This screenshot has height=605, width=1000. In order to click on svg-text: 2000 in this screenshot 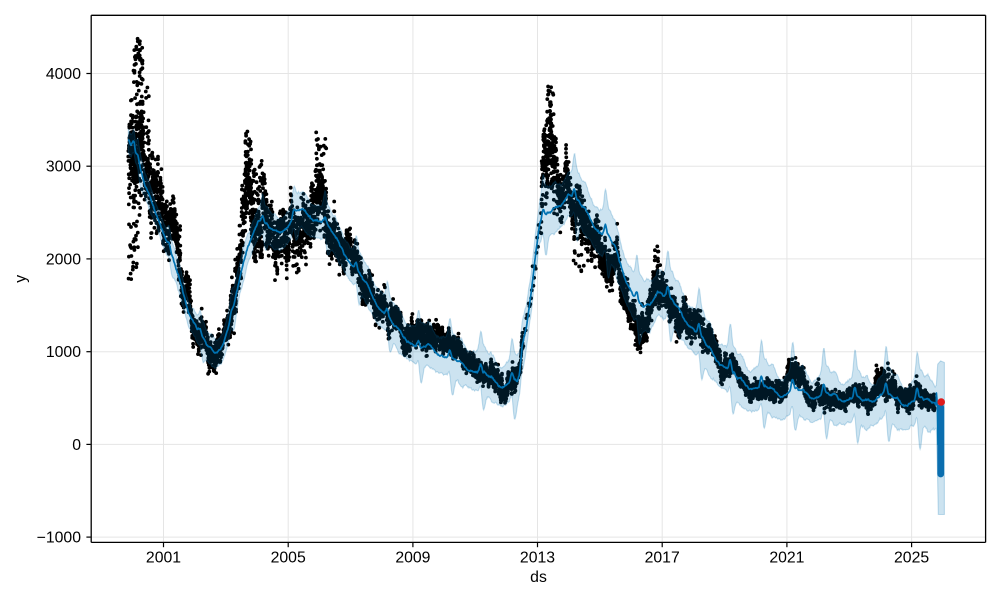, I will do `click(63, 259)`.